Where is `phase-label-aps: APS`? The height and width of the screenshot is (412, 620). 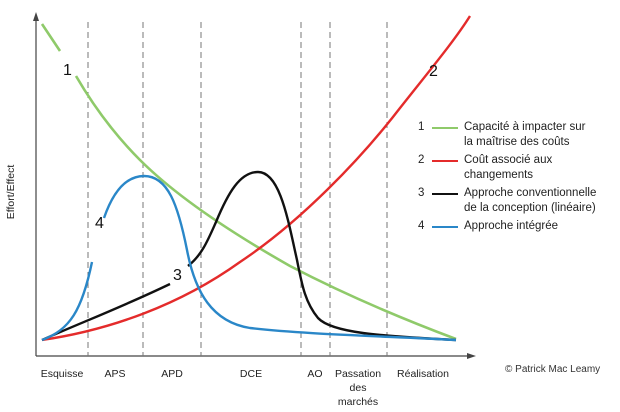
phase-label-aps: APS is located at coordinates (114, 374).